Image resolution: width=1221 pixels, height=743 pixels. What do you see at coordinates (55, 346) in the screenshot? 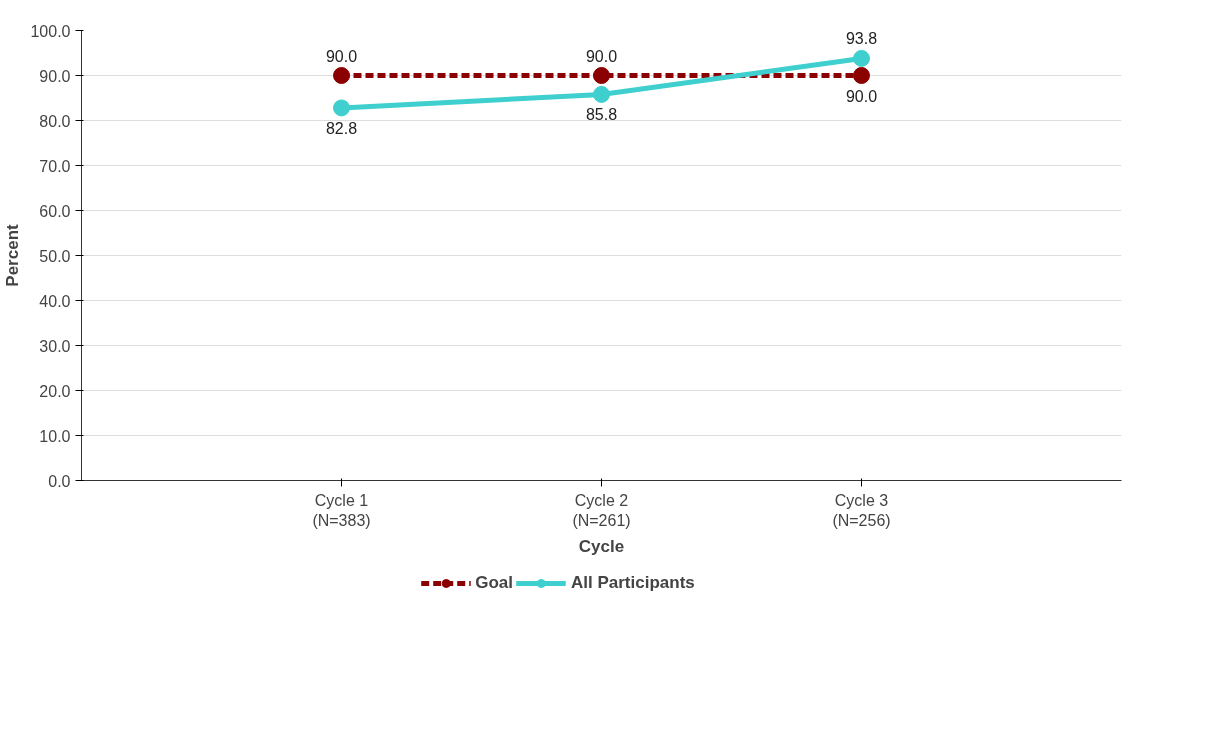
I see `y-tick-label: 30.0` at bounding box center [55, 346].